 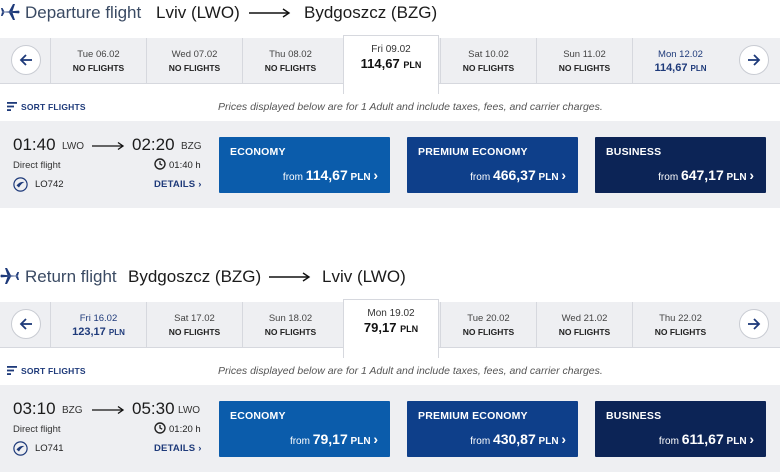 What do you see at coordinates (98, 54) in the screenshot?
I see `date-label: Tue 06.02` at bounding box center [98, 54].